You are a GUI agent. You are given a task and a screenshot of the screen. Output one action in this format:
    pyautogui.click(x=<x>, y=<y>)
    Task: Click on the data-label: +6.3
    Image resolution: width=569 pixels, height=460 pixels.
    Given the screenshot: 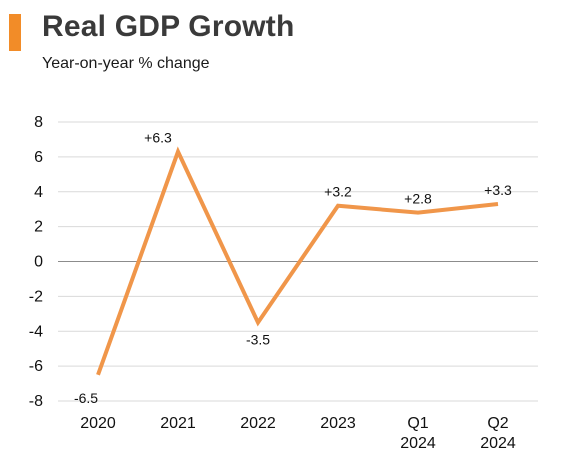 What is the action you would take?
    pyautogui.click(x=158, y=138)
    